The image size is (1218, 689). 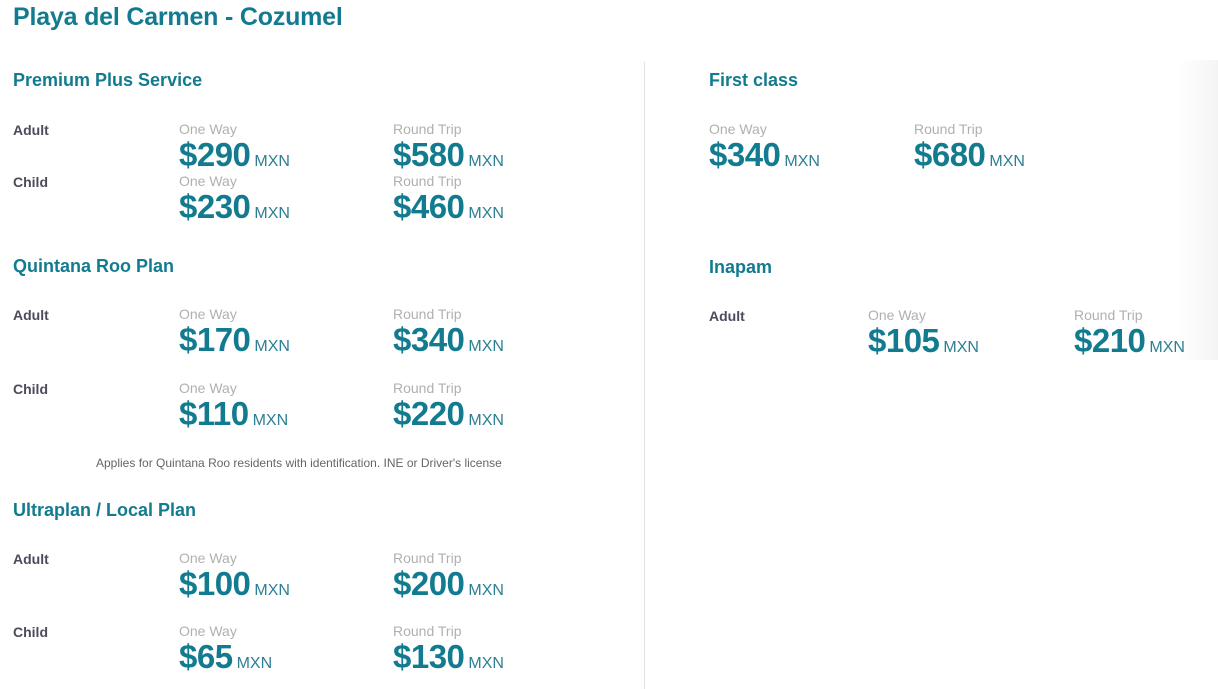 I want to click on round-trip-price: $680 MXN, so click(x=969, y=155).